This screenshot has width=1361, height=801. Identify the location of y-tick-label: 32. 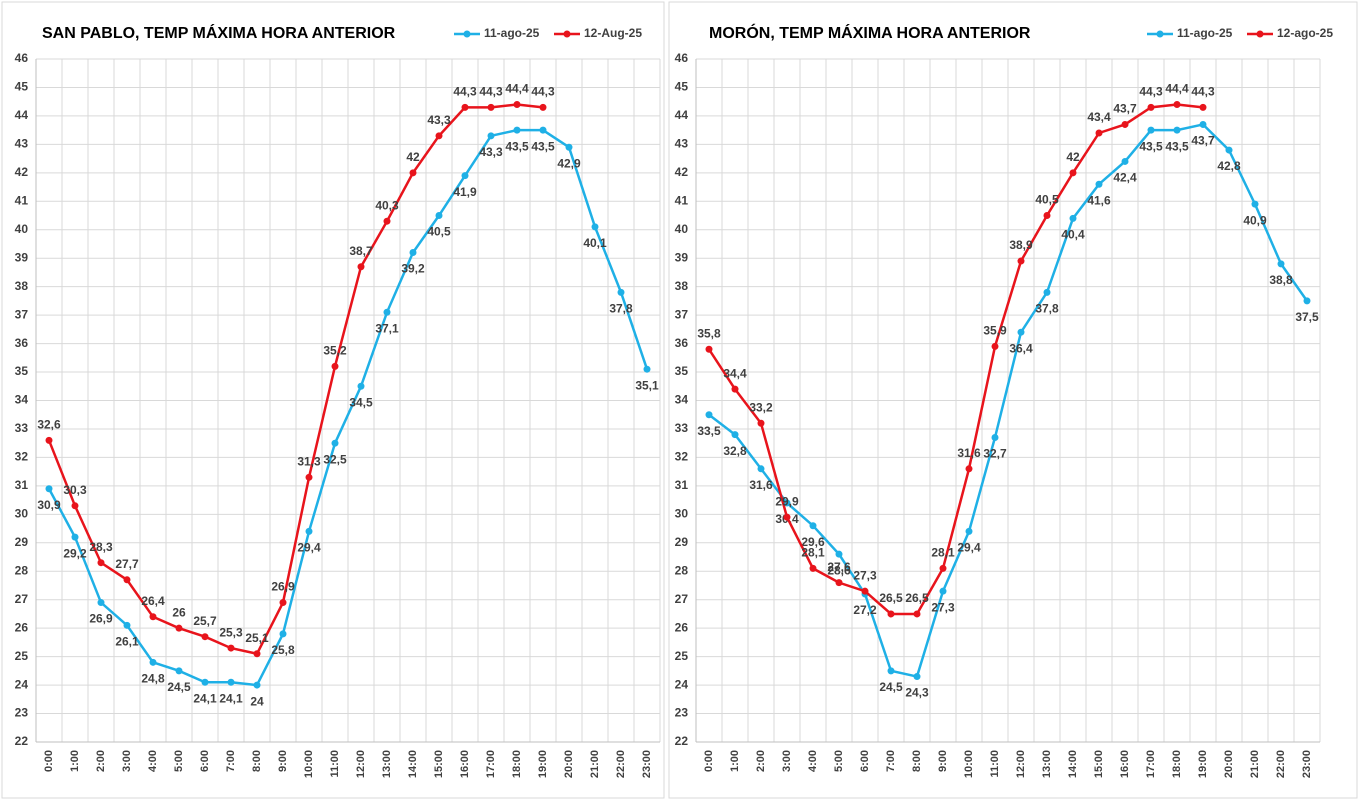
(682, 457).